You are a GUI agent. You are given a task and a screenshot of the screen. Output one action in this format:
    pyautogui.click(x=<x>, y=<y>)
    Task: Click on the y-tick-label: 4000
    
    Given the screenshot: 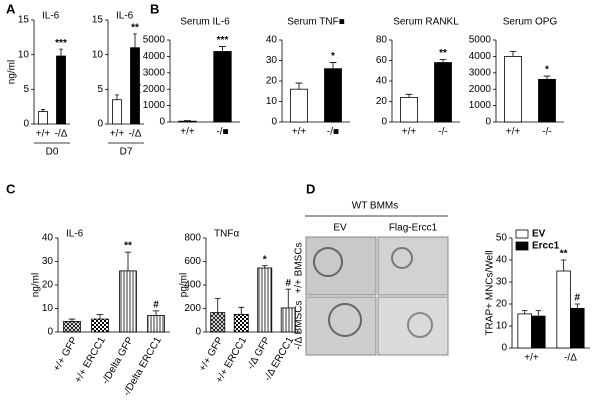 What is the action you would take?
    pyautogui.click(x=154, y=56)
    